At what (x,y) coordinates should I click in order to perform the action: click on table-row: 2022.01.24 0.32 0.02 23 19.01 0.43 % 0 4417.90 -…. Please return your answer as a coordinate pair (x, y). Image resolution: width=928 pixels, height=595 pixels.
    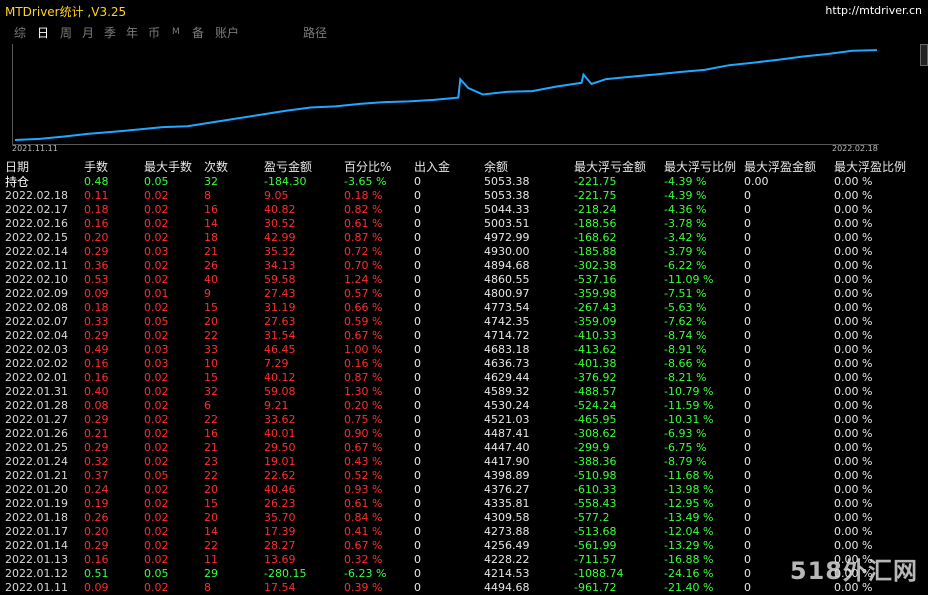
    Looking at the image, I should click on (464, 462).